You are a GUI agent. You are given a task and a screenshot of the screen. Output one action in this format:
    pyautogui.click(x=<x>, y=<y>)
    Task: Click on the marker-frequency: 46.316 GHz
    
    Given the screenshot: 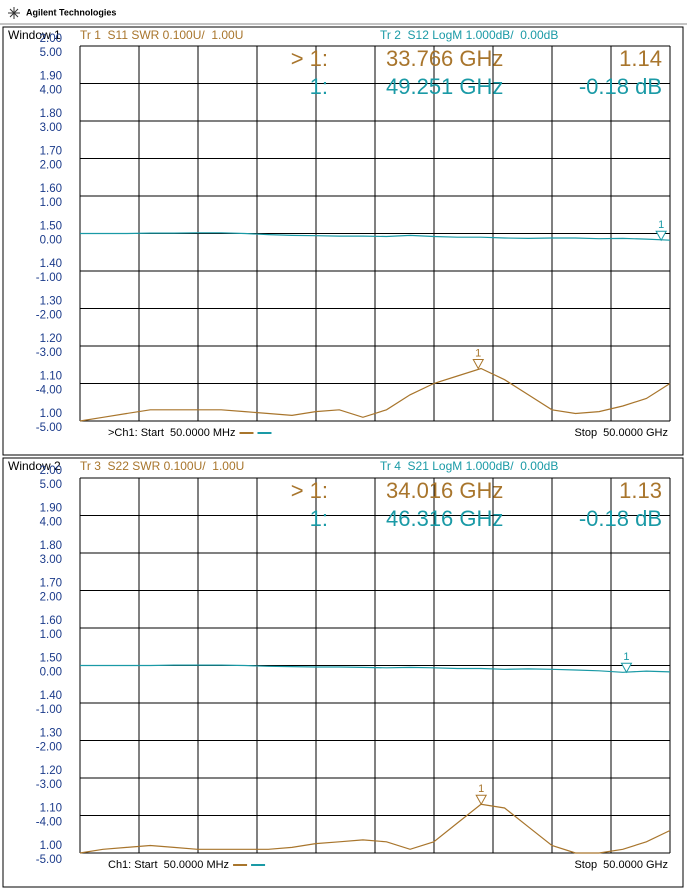 What is the action you would take?
    pyautogui.click(x=444, y=518)
    